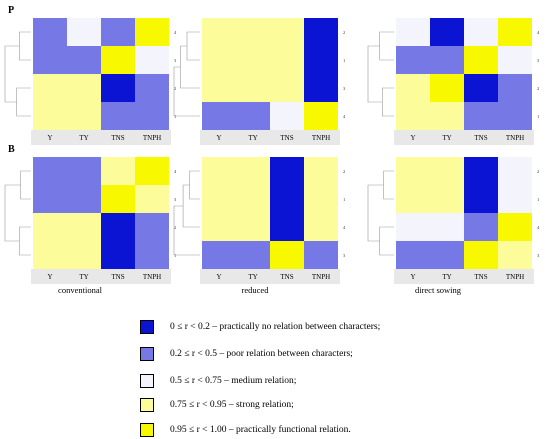  I want to click on x-tick-label: TNPH, so click(515, 138).